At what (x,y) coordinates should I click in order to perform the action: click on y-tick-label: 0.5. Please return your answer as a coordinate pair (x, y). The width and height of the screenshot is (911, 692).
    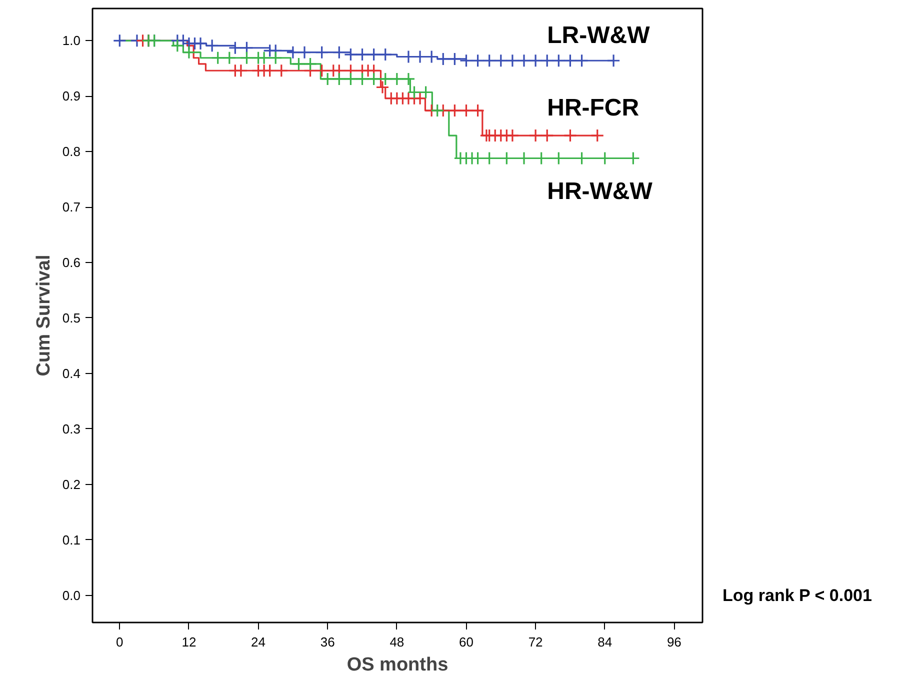
    Looking at the image, I should click on (71, 318).